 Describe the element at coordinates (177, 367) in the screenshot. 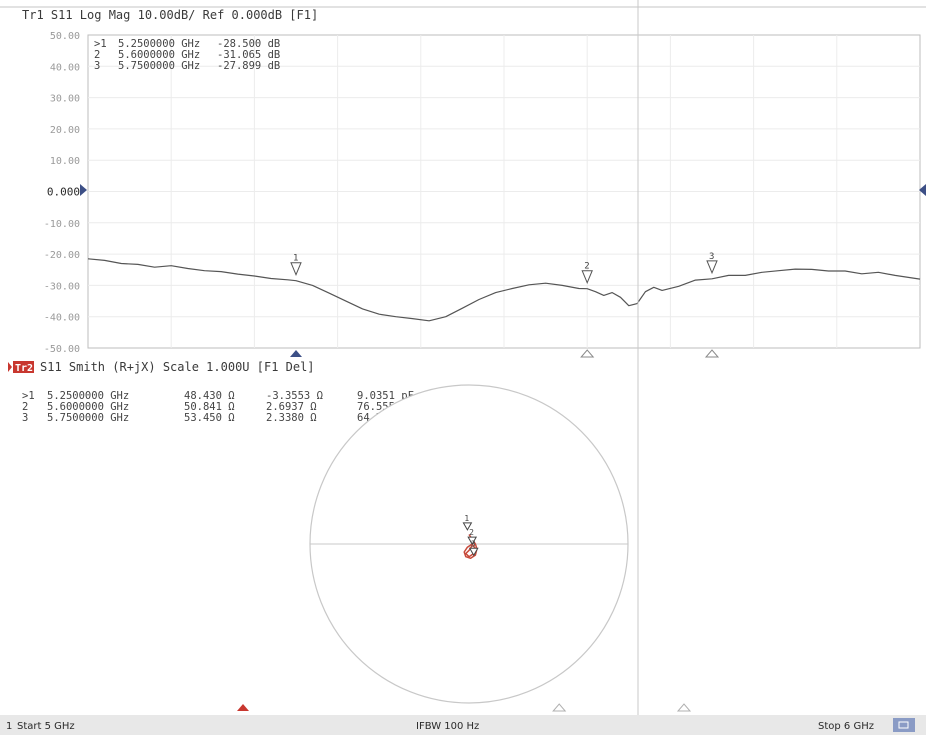

I see `trace2-header: S11 Smith (R+jX) Scale 1.000U [F1 Del]` at that location.